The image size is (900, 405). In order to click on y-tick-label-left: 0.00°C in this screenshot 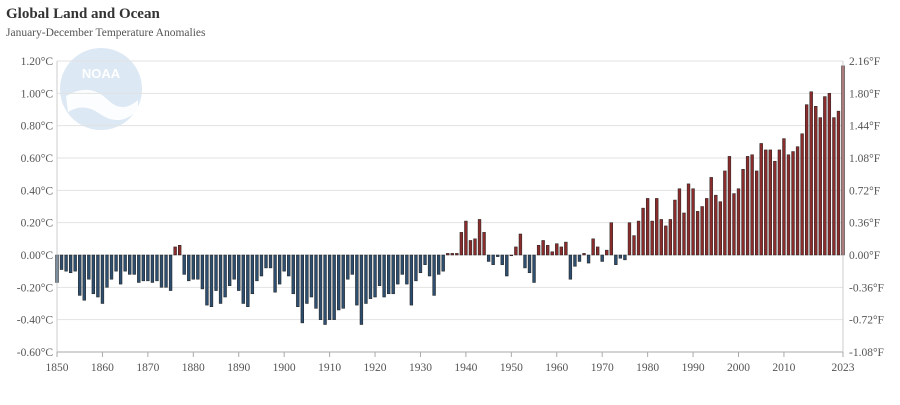, I will do `click(37, 256)`.